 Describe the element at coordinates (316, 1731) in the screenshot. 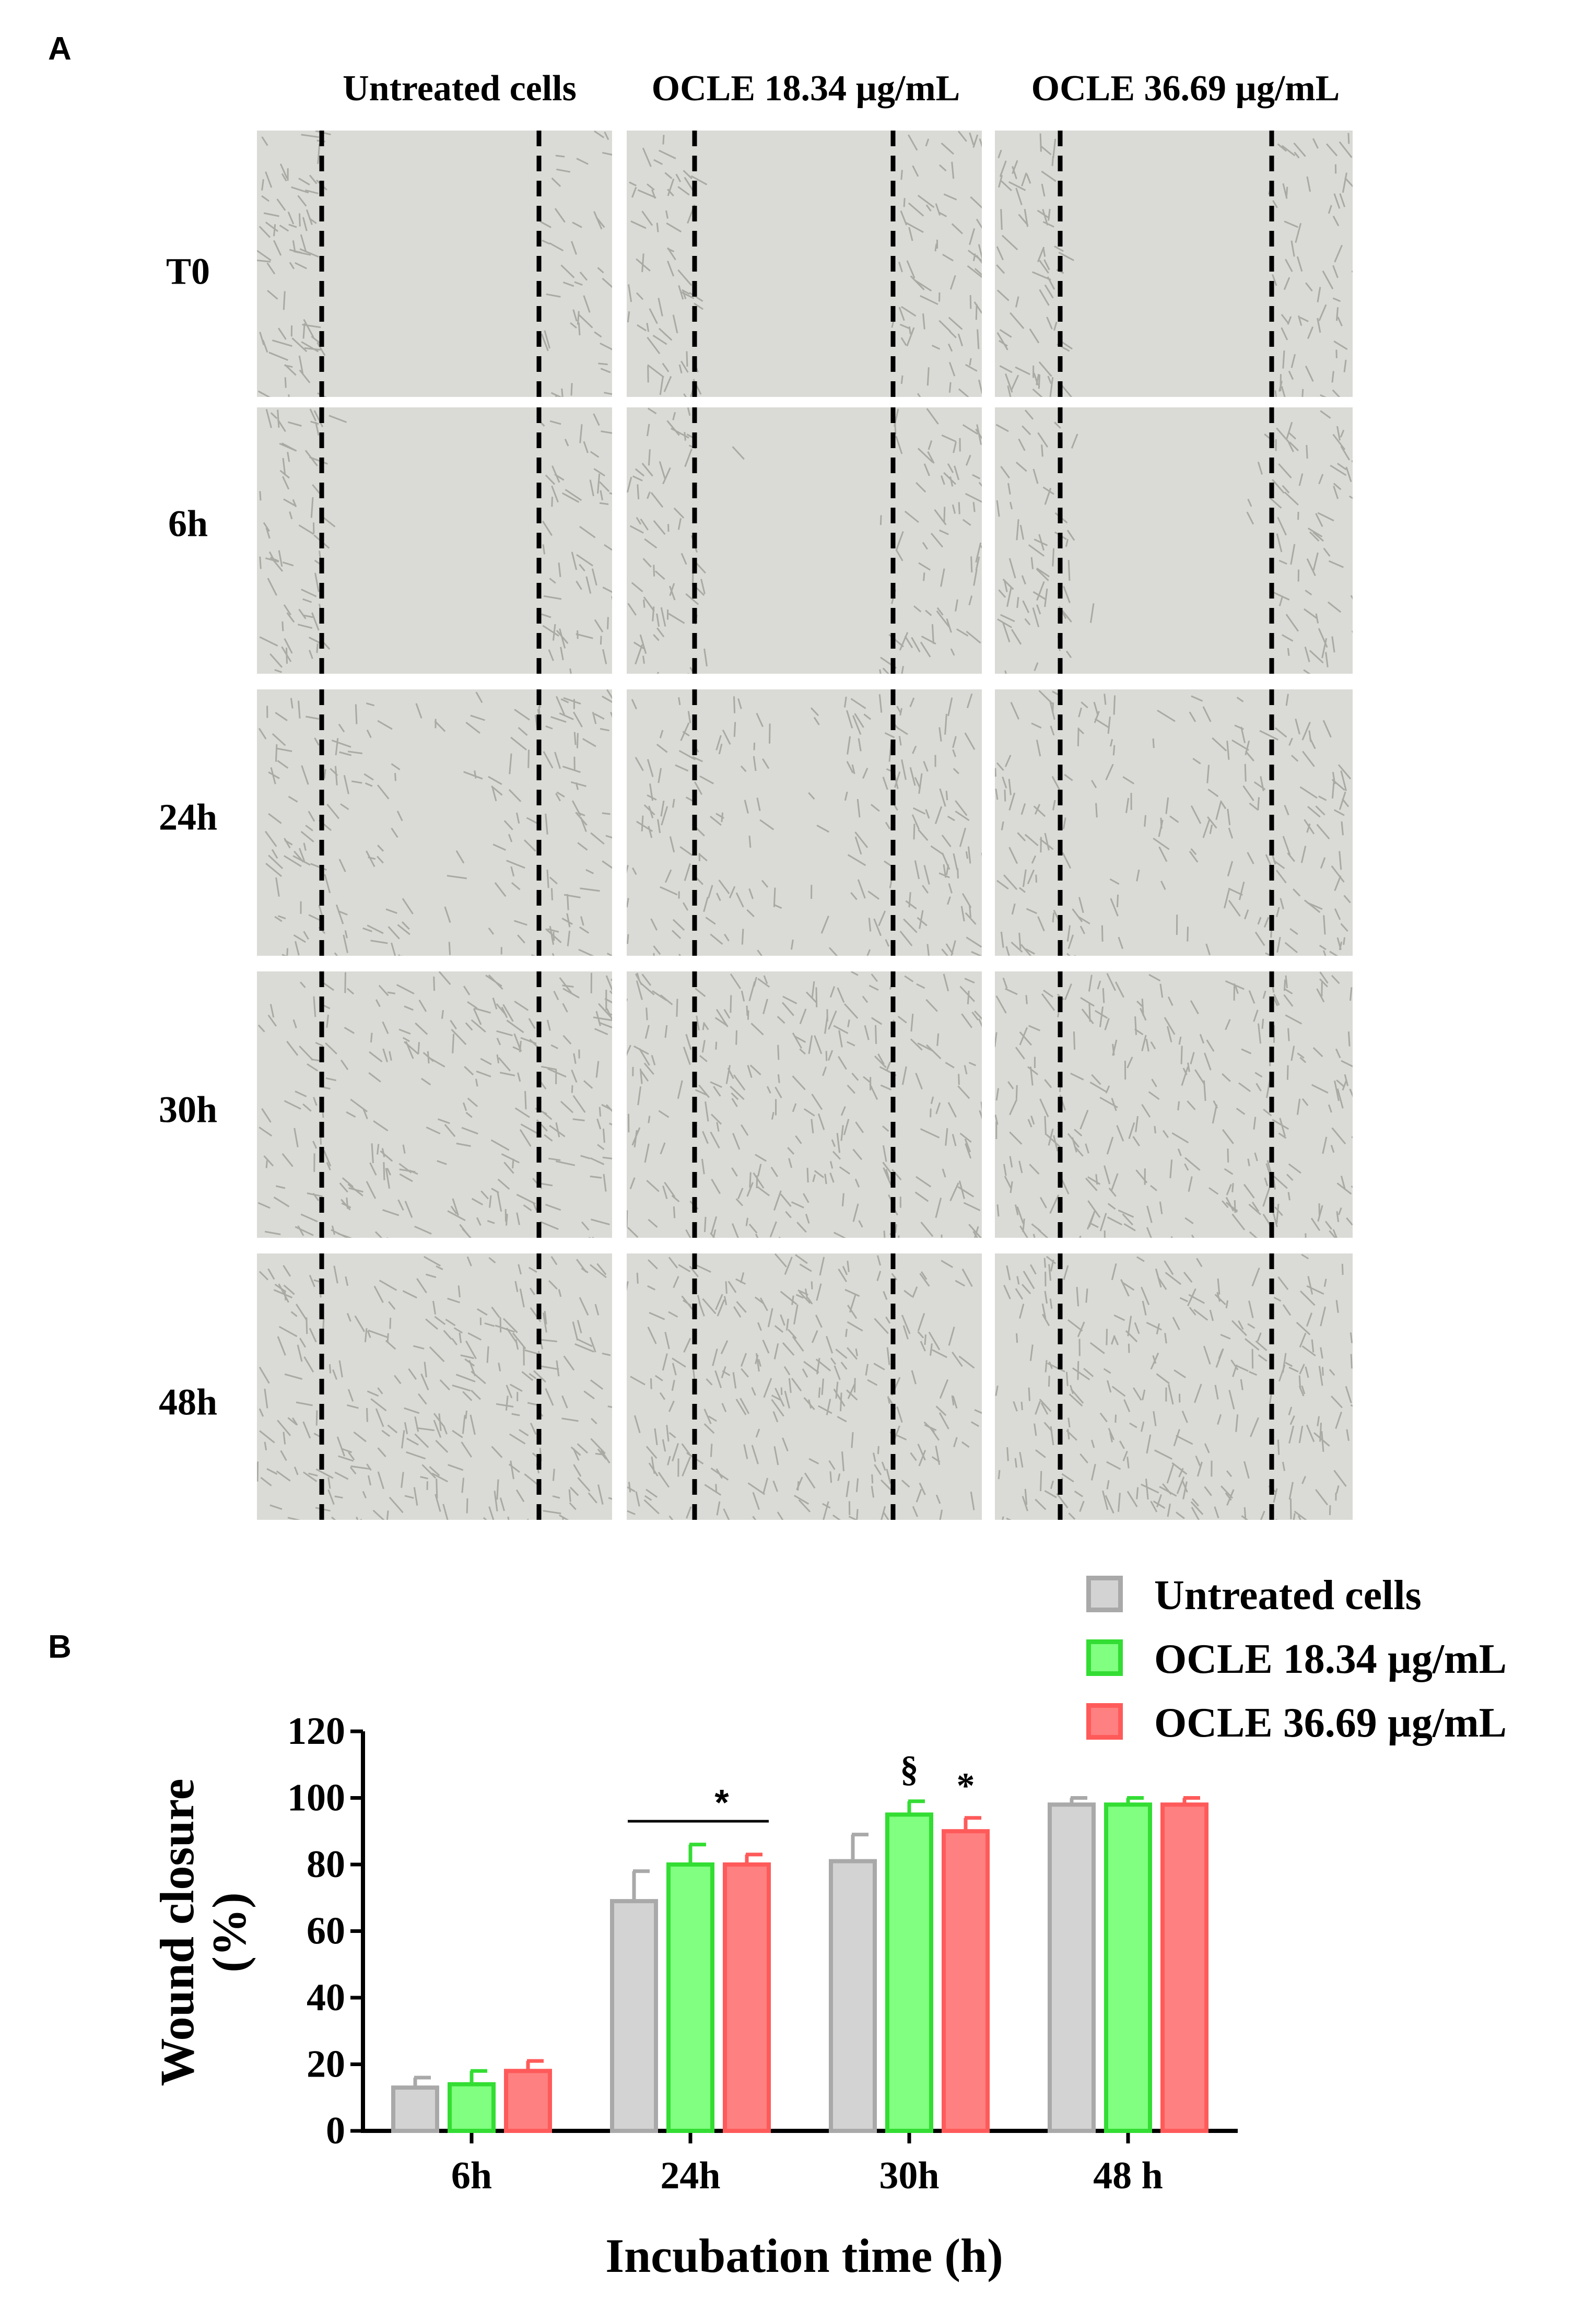

I see `y-tick-label: 120` at that location.